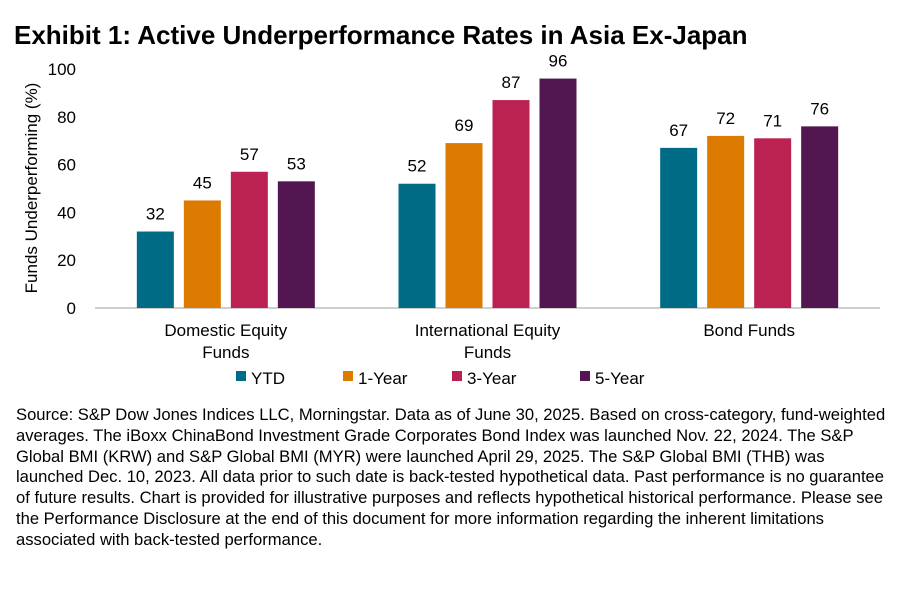  Describe the element at coordinates (678, 130) in the screenshot. I see `data-label: 67` at that location.